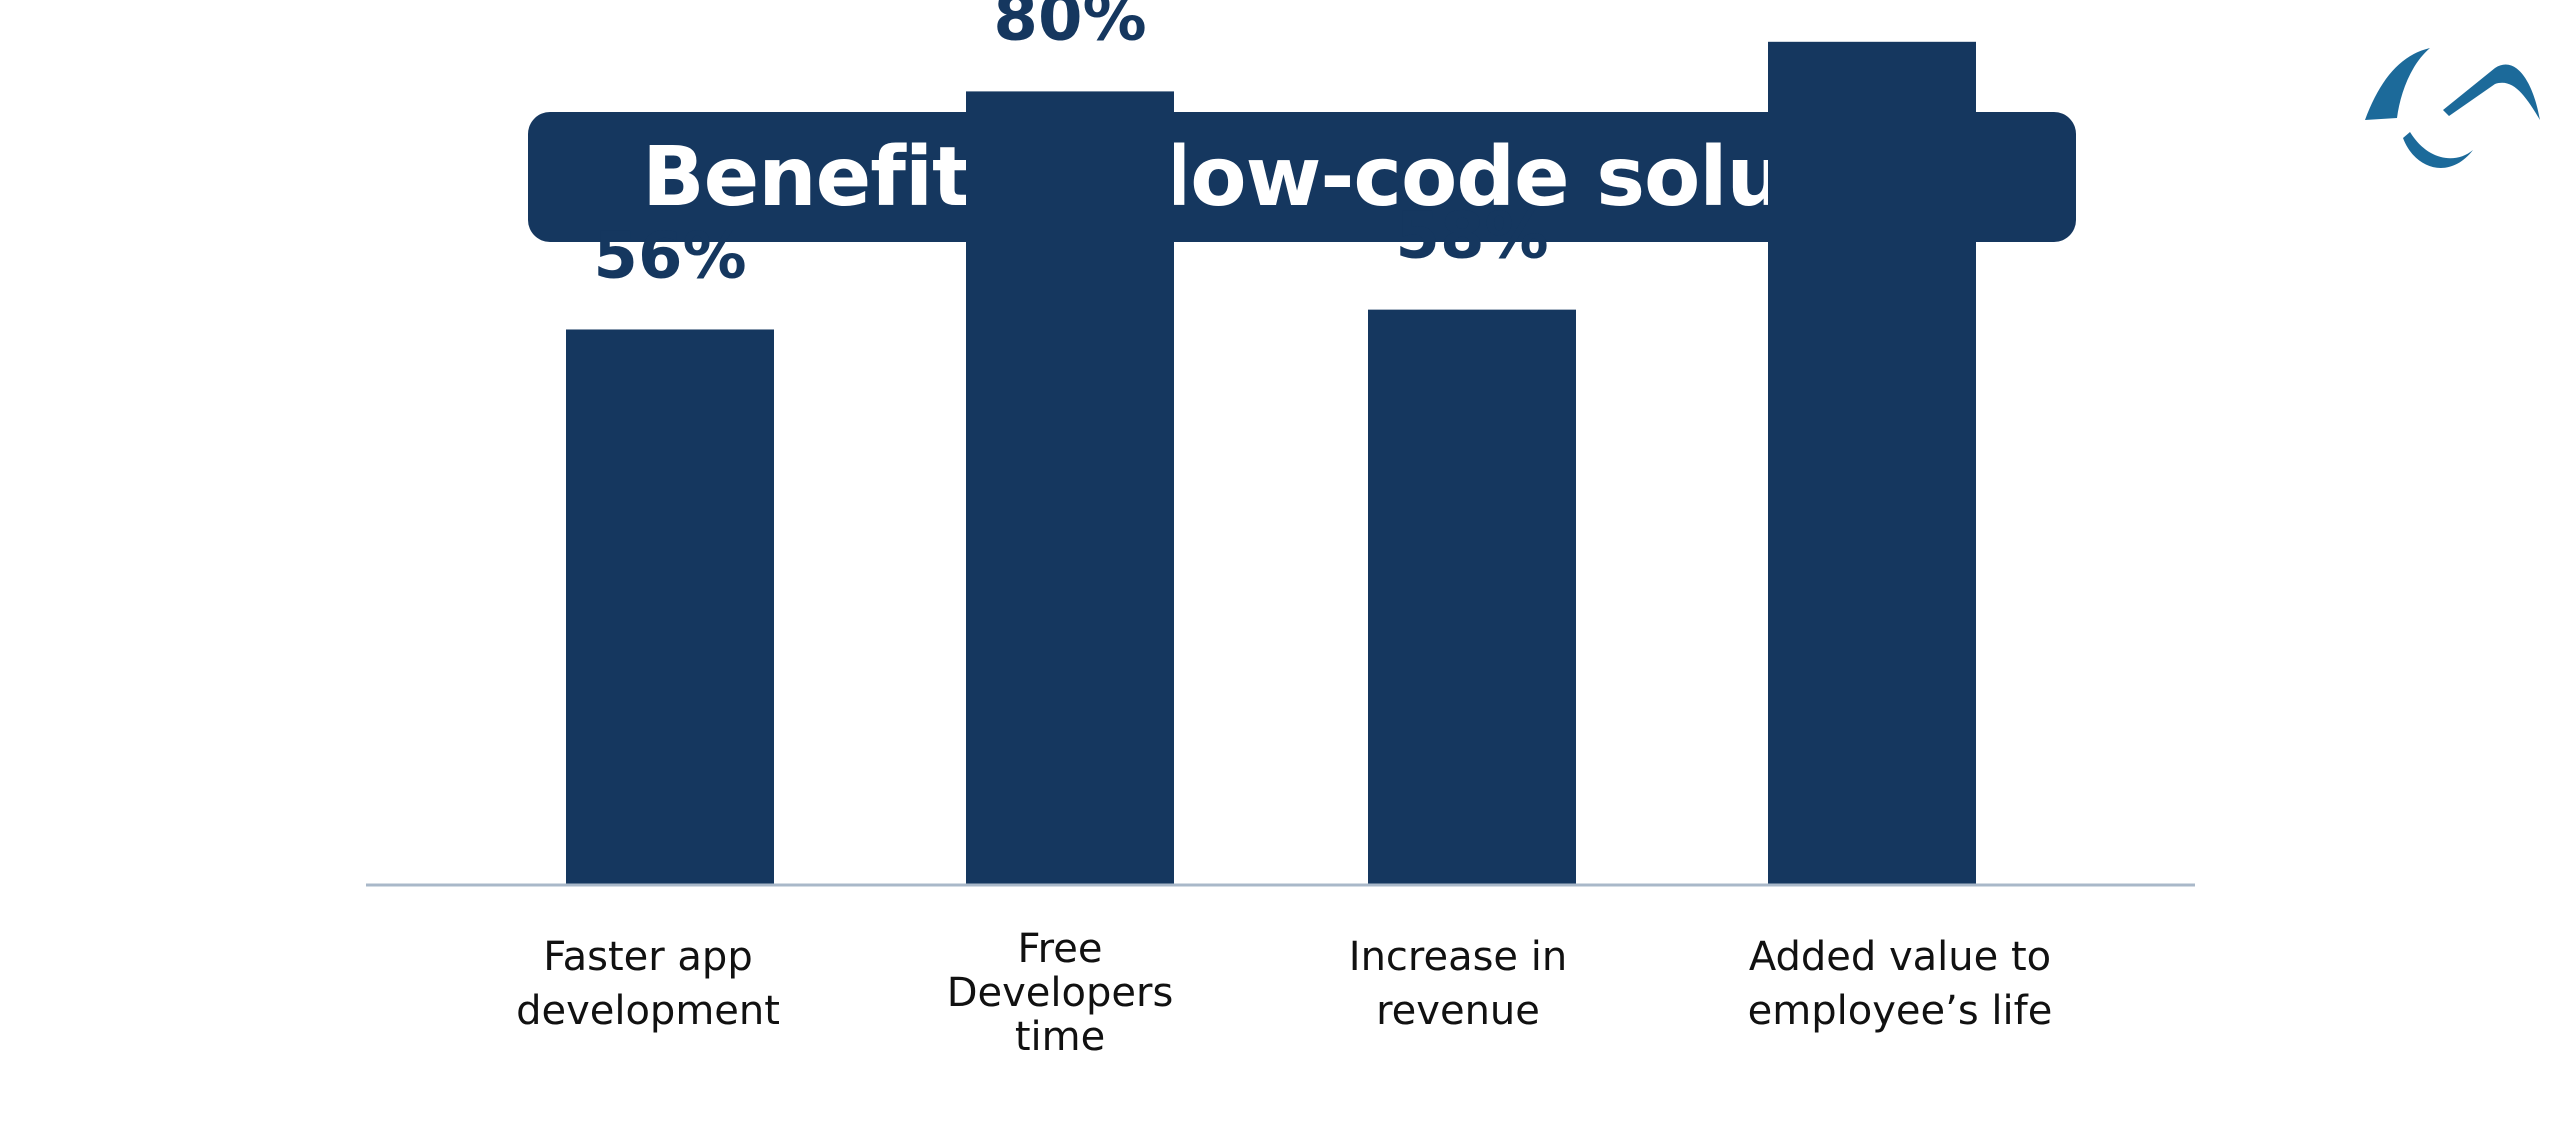 This screenshot has height=1146, width=2560. I want to click on category-label-4-line-2: employee’s life, so click(1900, 1011).